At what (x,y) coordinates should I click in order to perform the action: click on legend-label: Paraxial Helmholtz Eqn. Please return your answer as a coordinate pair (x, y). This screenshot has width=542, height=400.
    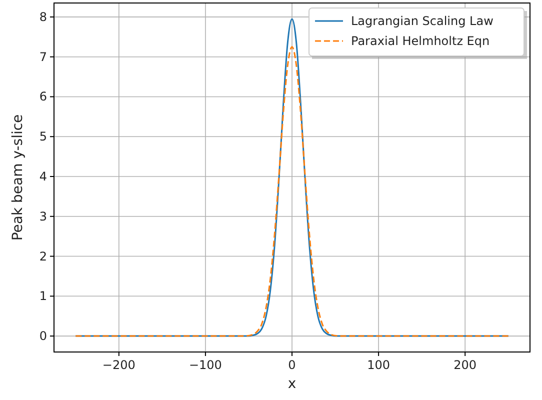
    Looking at the image, I should click on (420, 41).